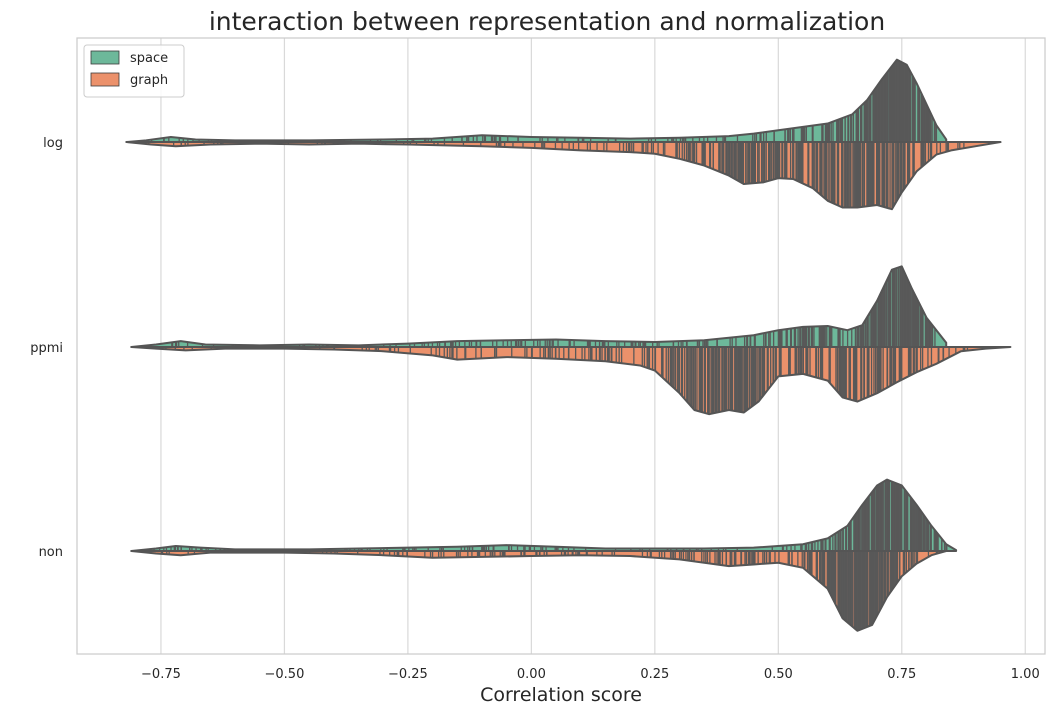  I want to click on violin-graph-ppmi, so click(571, 381).